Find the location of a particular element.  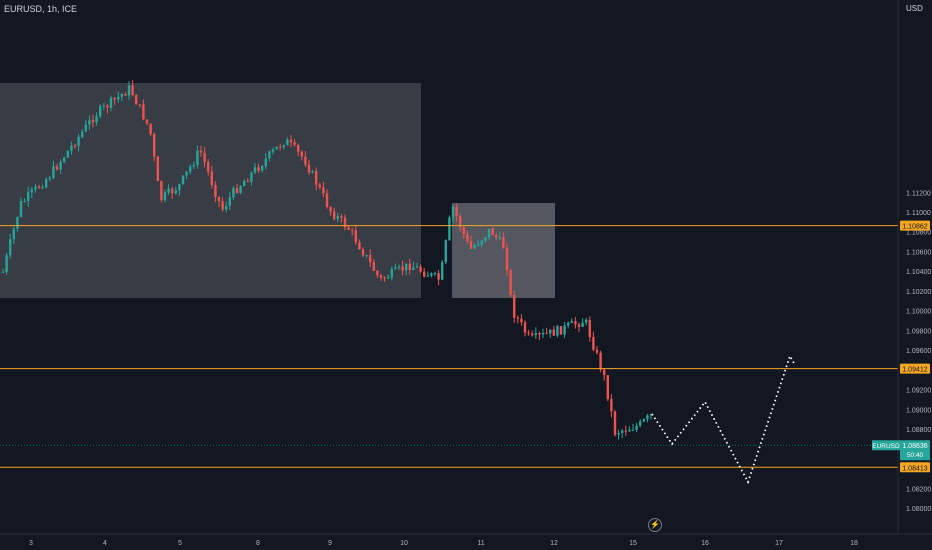

price-tick-label: 1.09200 is located at coordinates (918, 391).